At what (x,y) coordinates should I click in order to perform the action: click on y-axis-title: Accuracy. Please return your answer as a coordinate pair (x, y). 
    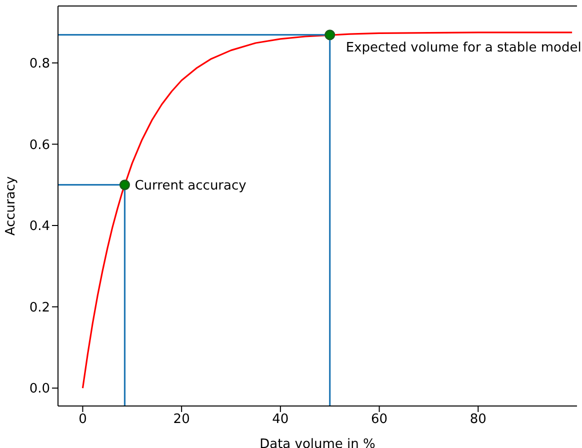
    Looking at the image, I should click on (11, 206).